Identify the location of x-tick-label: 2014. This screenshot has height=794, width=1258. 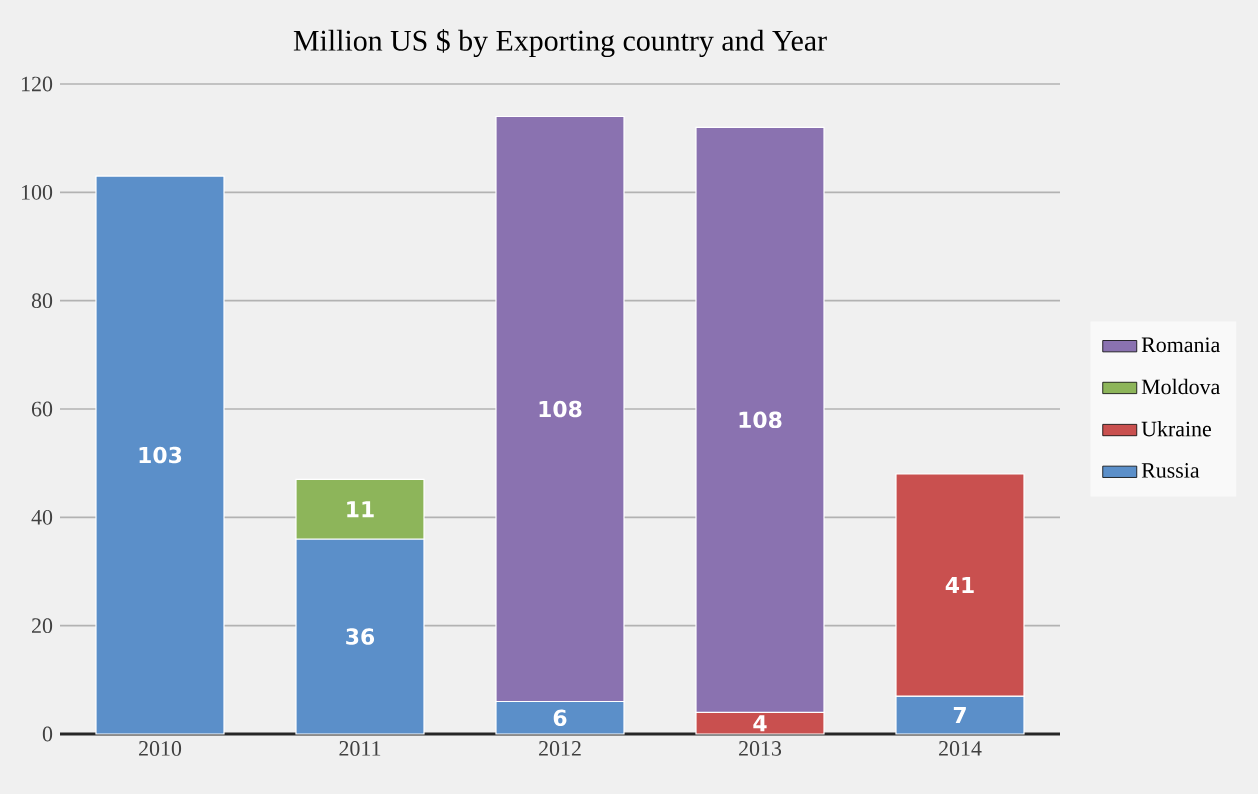
(960, 748).